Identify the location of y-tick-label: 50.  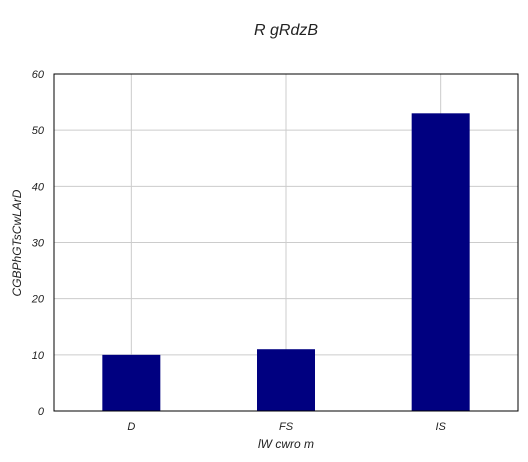
(38, 131).